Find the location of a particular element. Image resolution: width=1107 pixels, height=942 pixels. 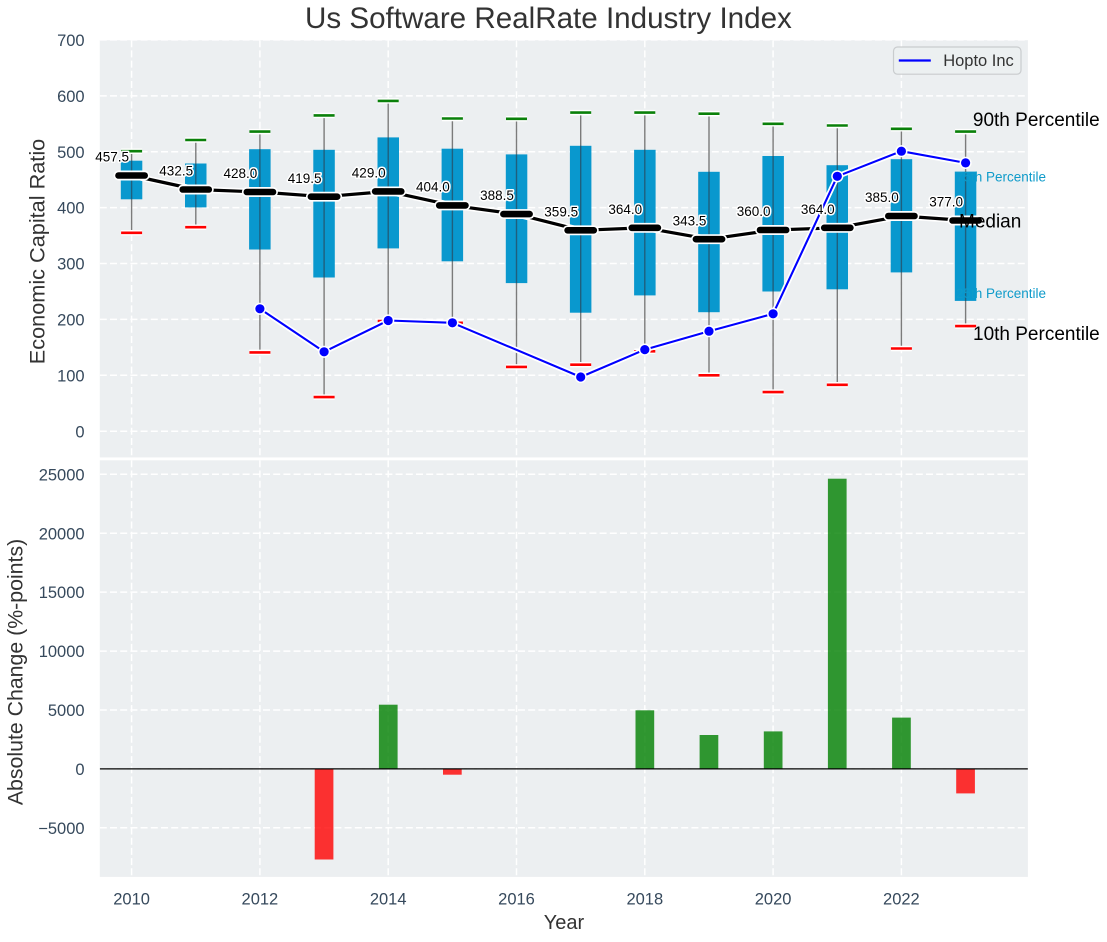

svg-text: 20000 is located at coordinates (62, 534).